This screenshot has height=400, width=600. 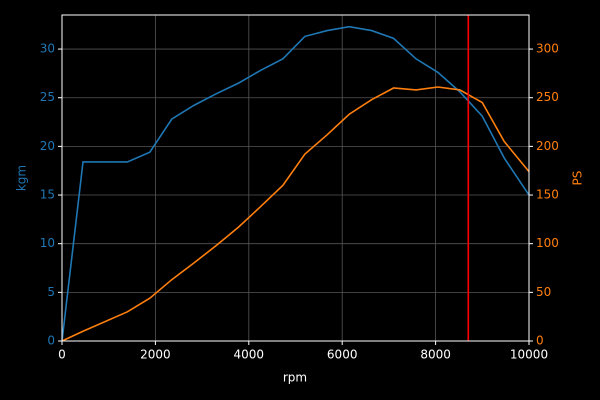 I want to click on x-tick-label: 10000, so click(x=529, y=355).